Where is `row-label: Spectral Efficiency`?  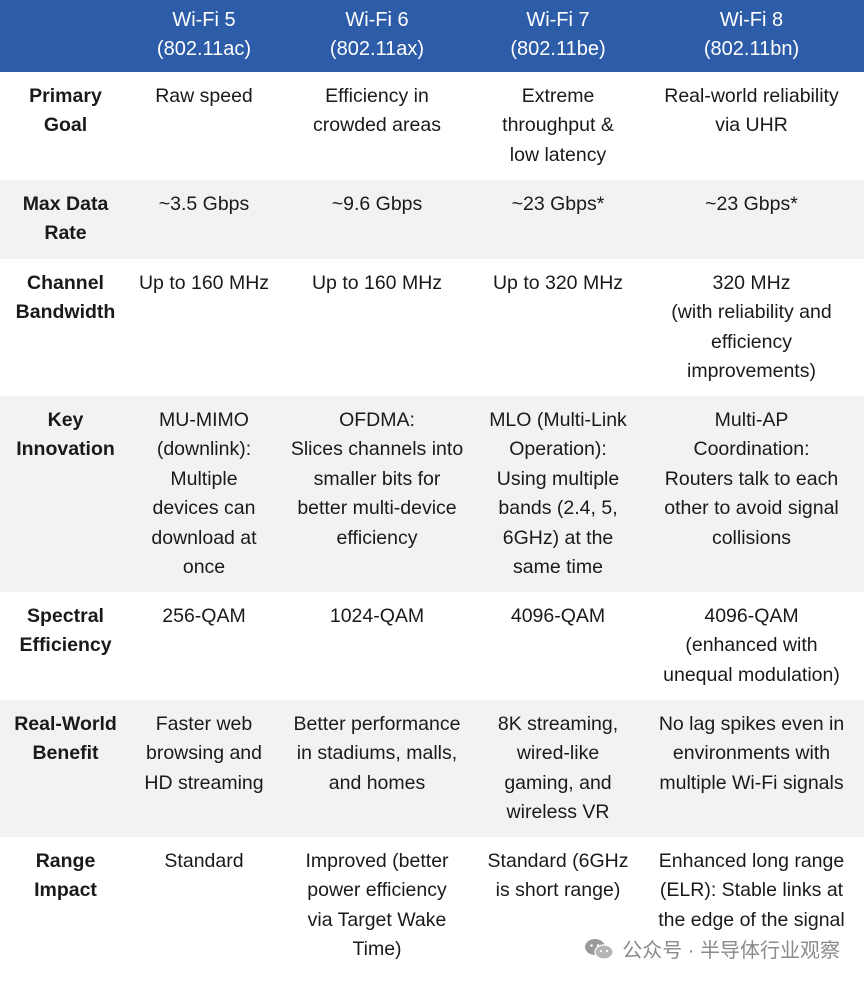 row-label: Spectral Efficiency is located at coordinates (65, 646).